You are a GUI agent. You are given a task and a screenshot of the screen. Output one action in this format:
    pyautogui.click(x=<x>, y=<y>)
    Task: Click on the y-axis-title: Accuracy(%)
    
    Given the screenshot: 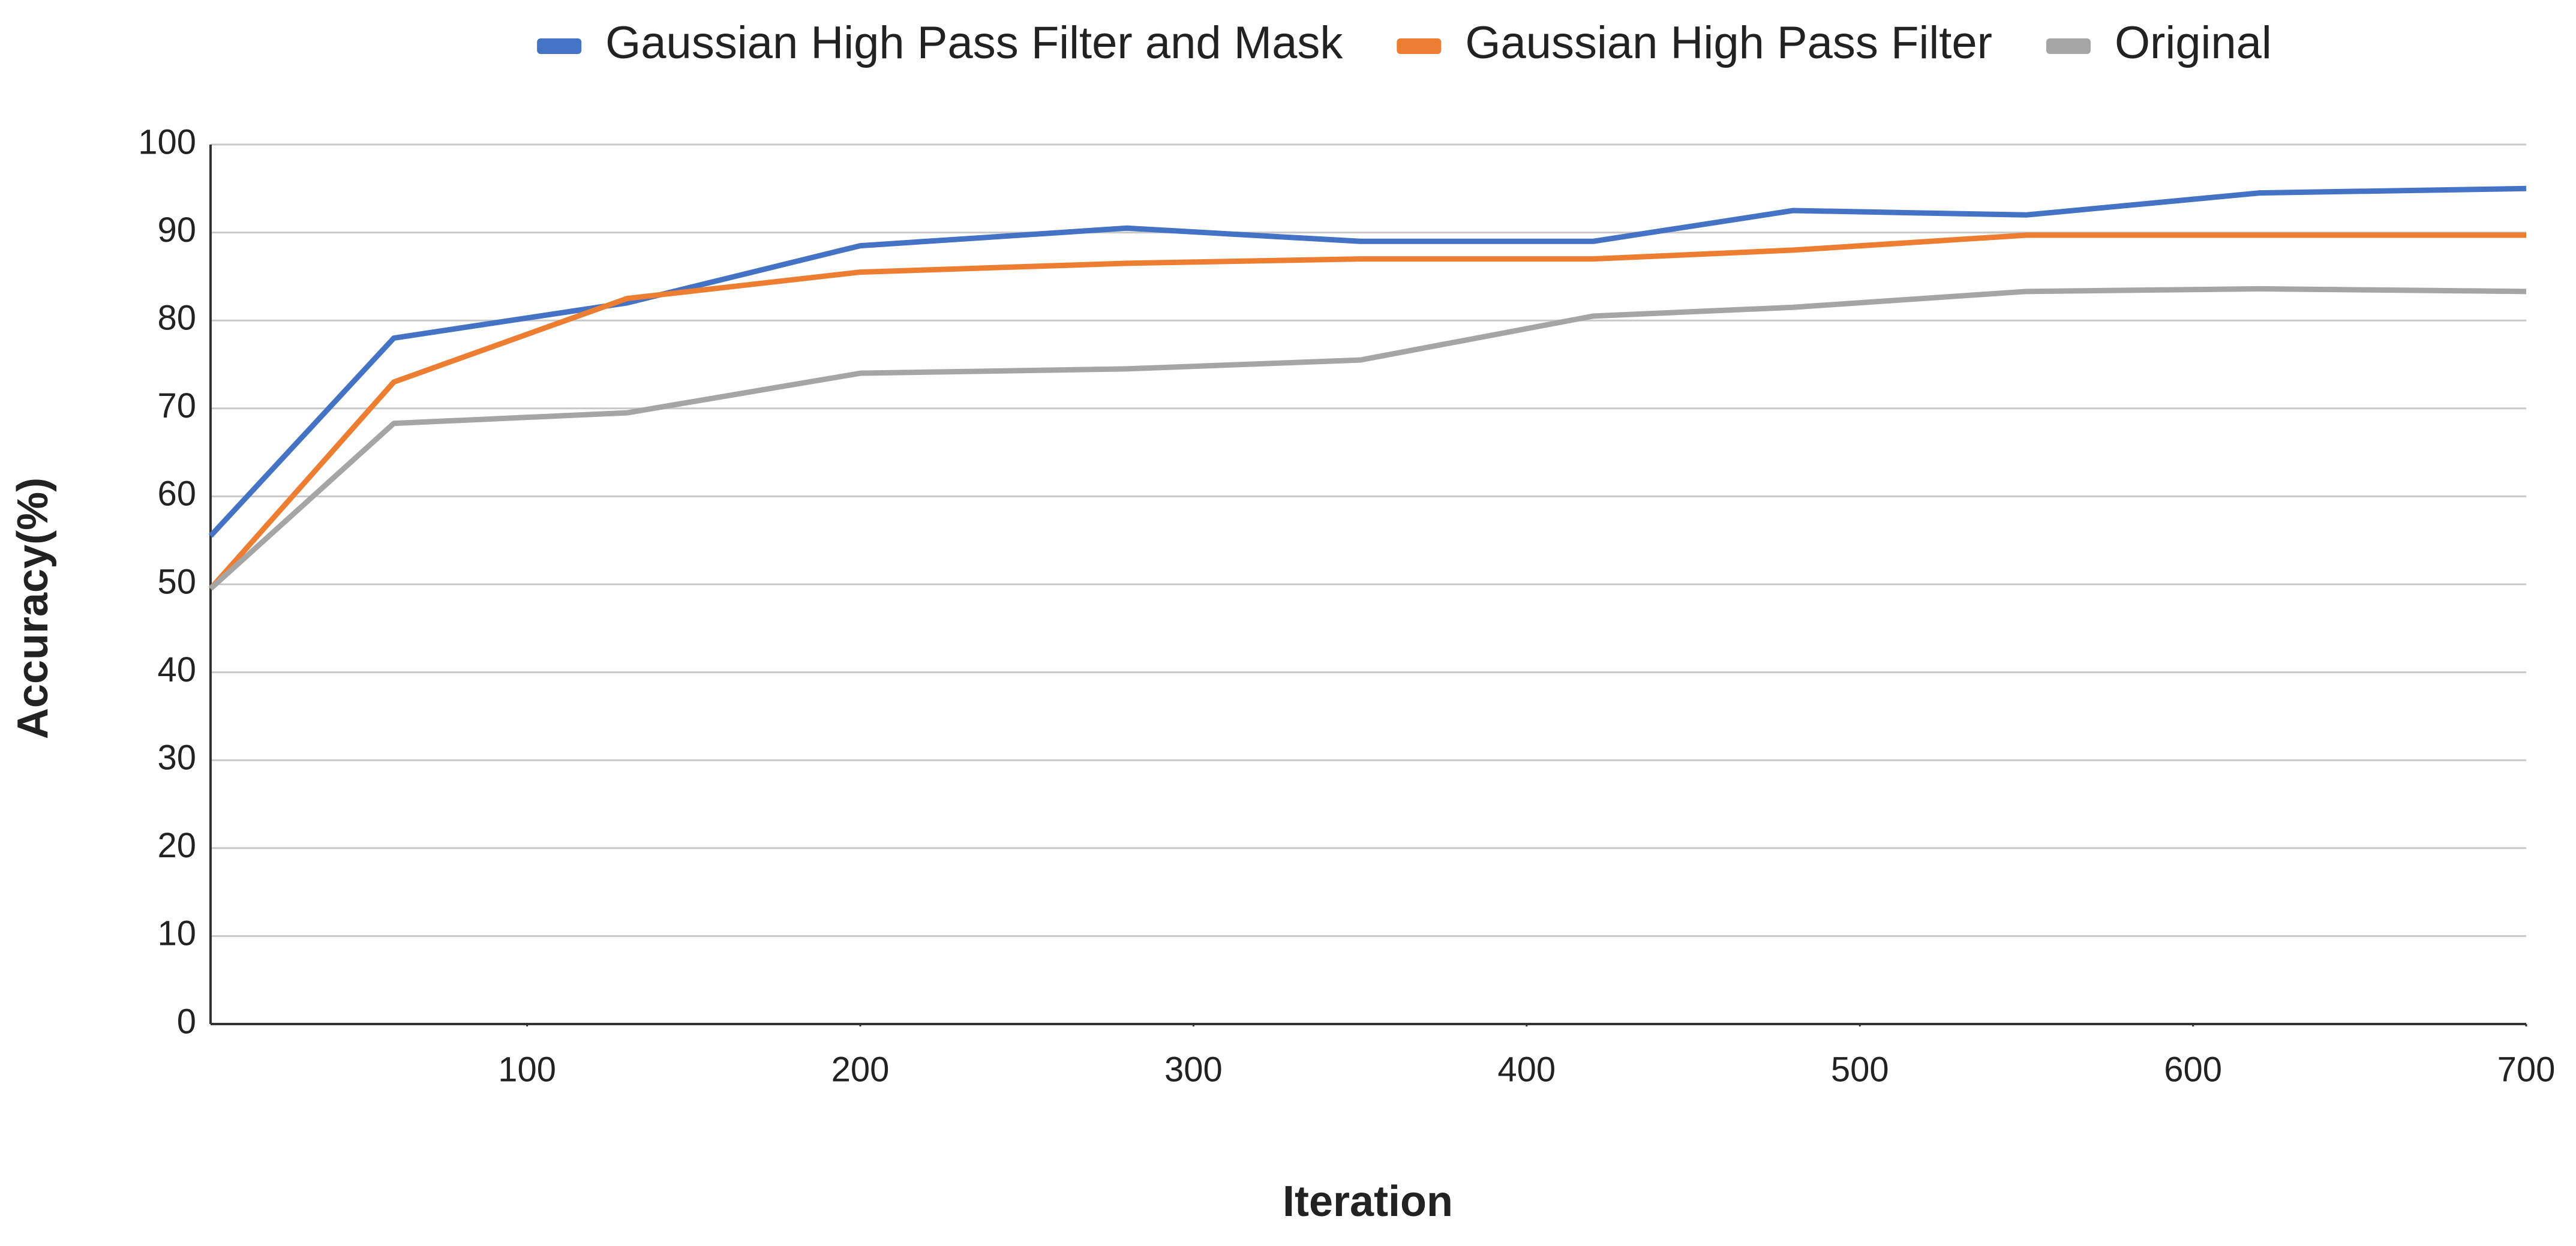 What is the action you would take?
    pyautogui.click(x=33, y=608)
    